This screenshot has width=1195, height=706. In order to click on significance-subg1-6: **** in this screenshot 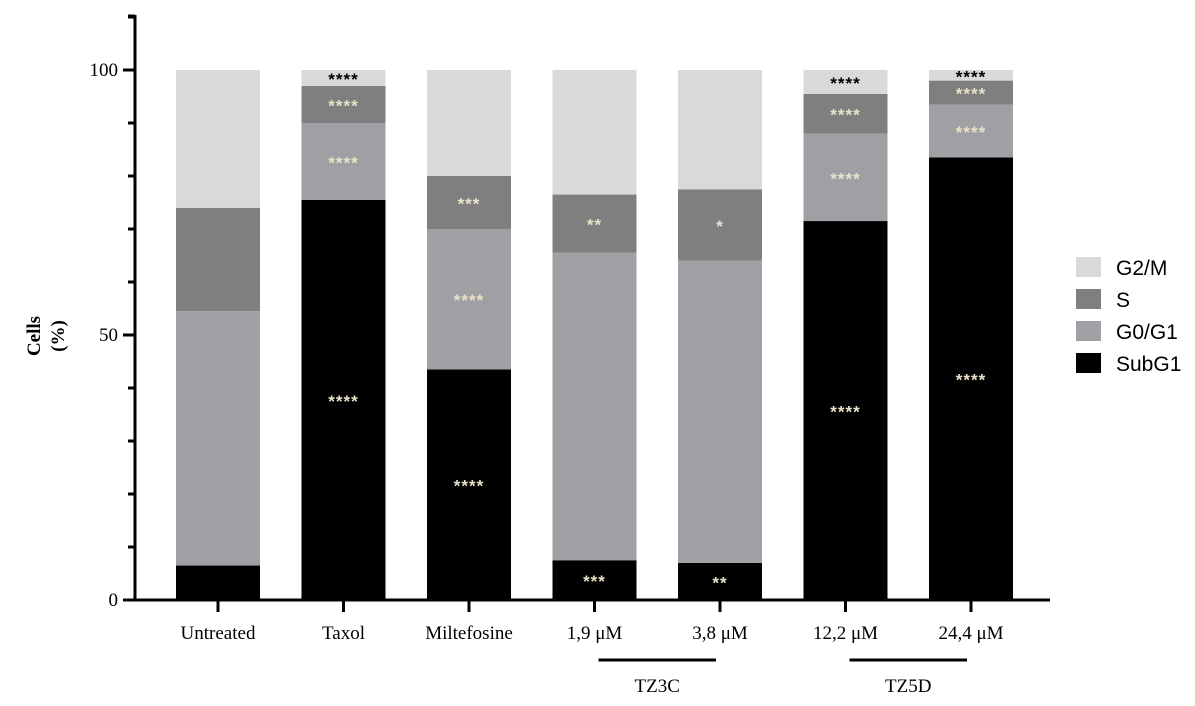, I will do `click(971, 380)`.